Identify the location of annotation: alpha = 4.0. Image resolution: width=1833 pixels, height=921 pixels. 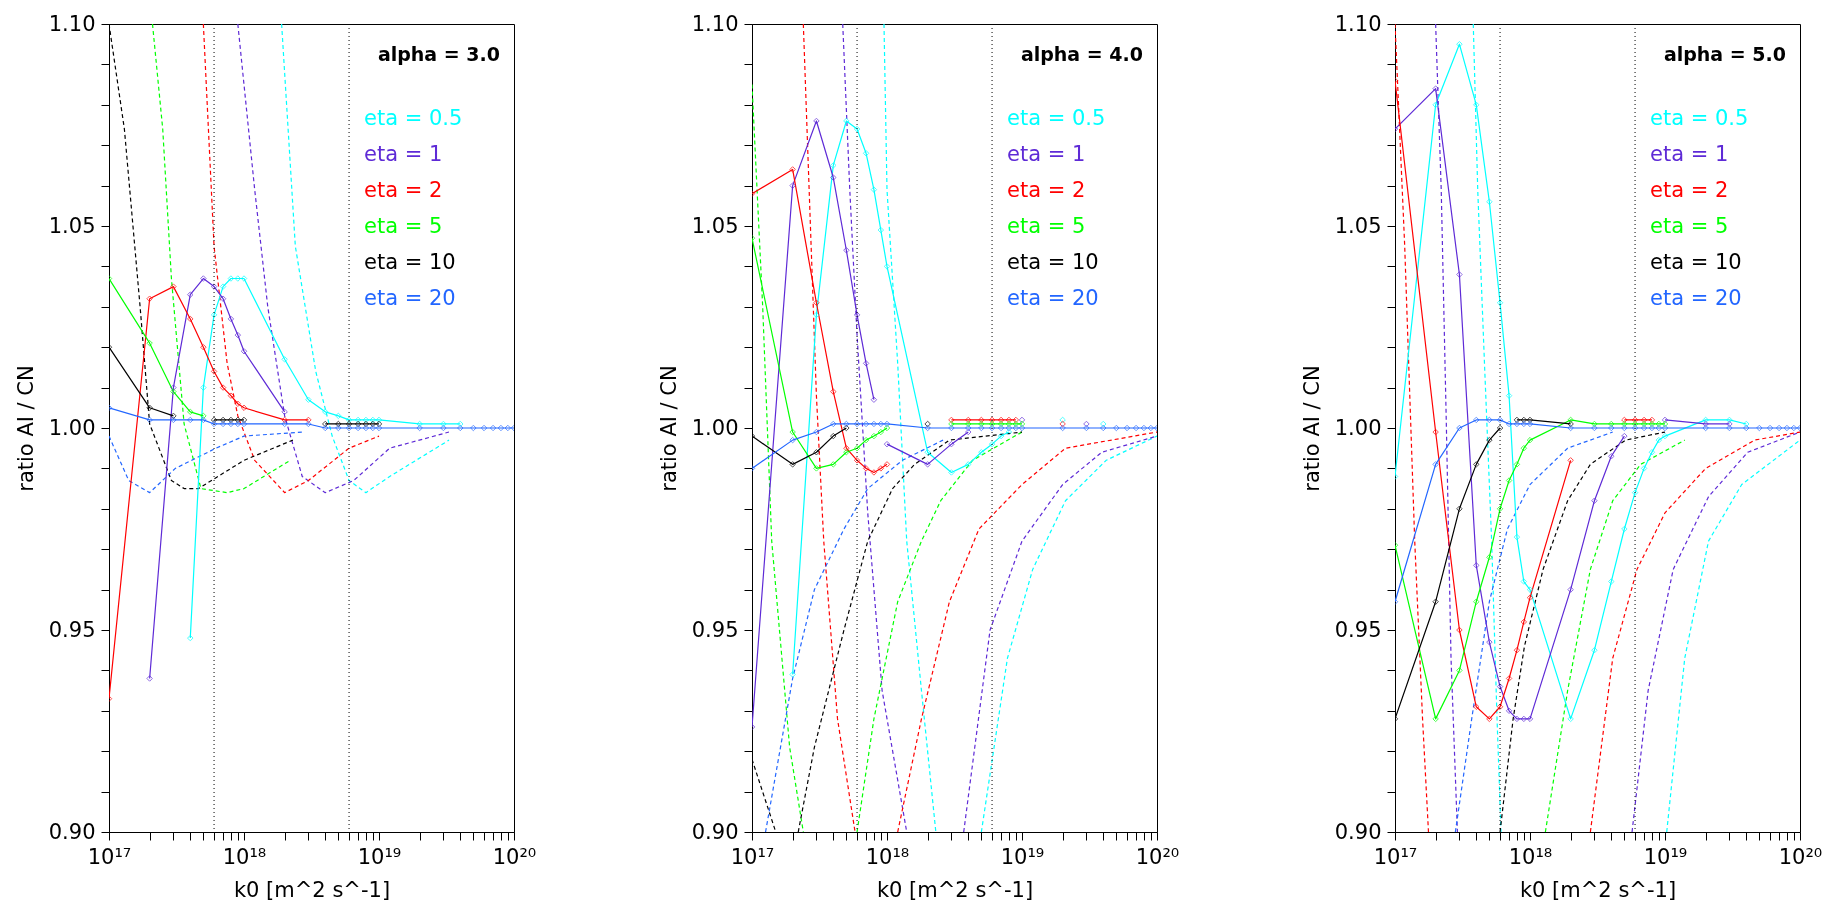
(1081, 54).